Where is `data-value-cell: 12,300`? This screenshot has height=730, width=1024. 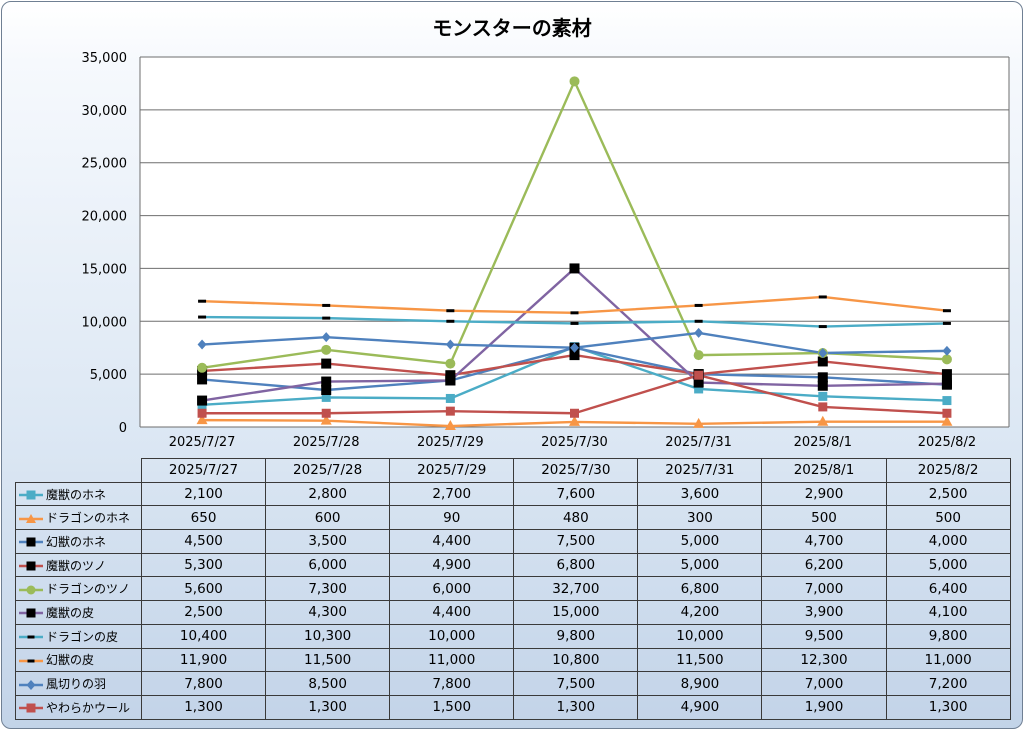 data-value-cell: 12,300 is located at coordinates (824, 660).